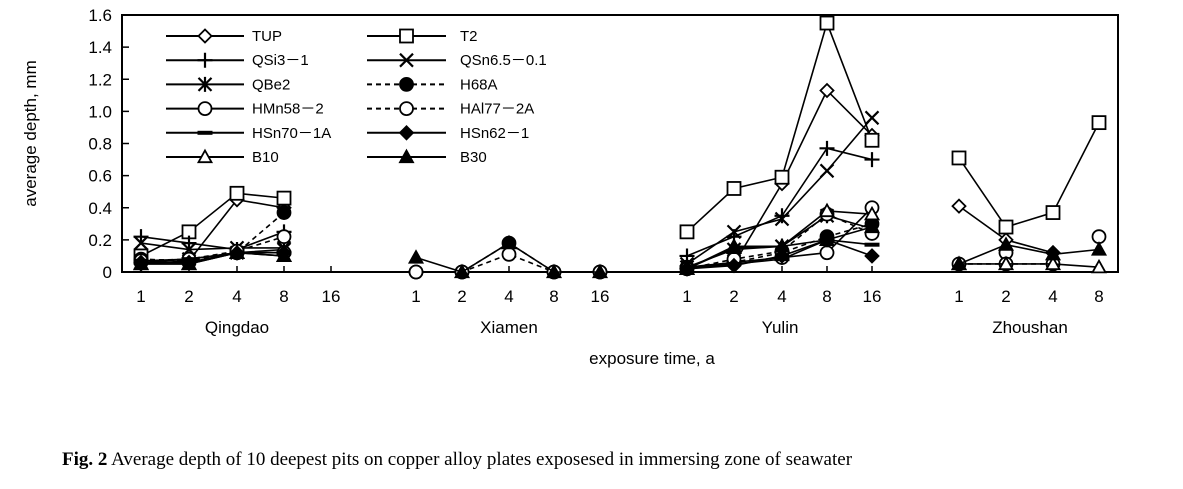 The height and width of the screenshot is (489, 1183). I want to click on legend-label: TUP, so click(267, 36).